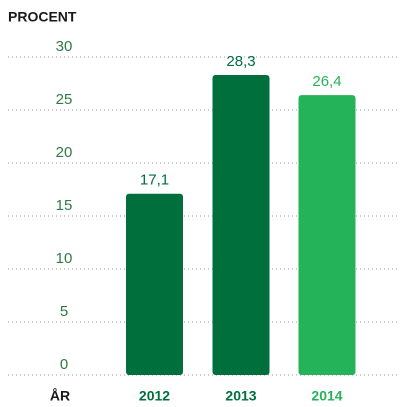 This screenshot has height=407, width=409. I want to click on y-tick-label: 10, so click(64, 258).